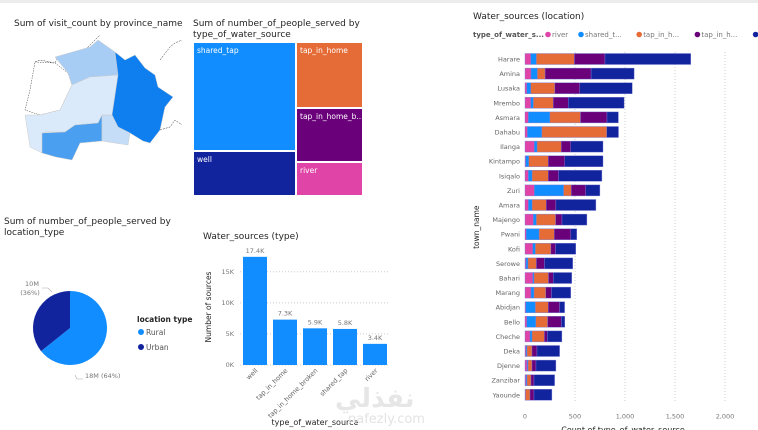 The image size is (758, 430). I want to click on legend-urban: Urban, so click(157, 347).